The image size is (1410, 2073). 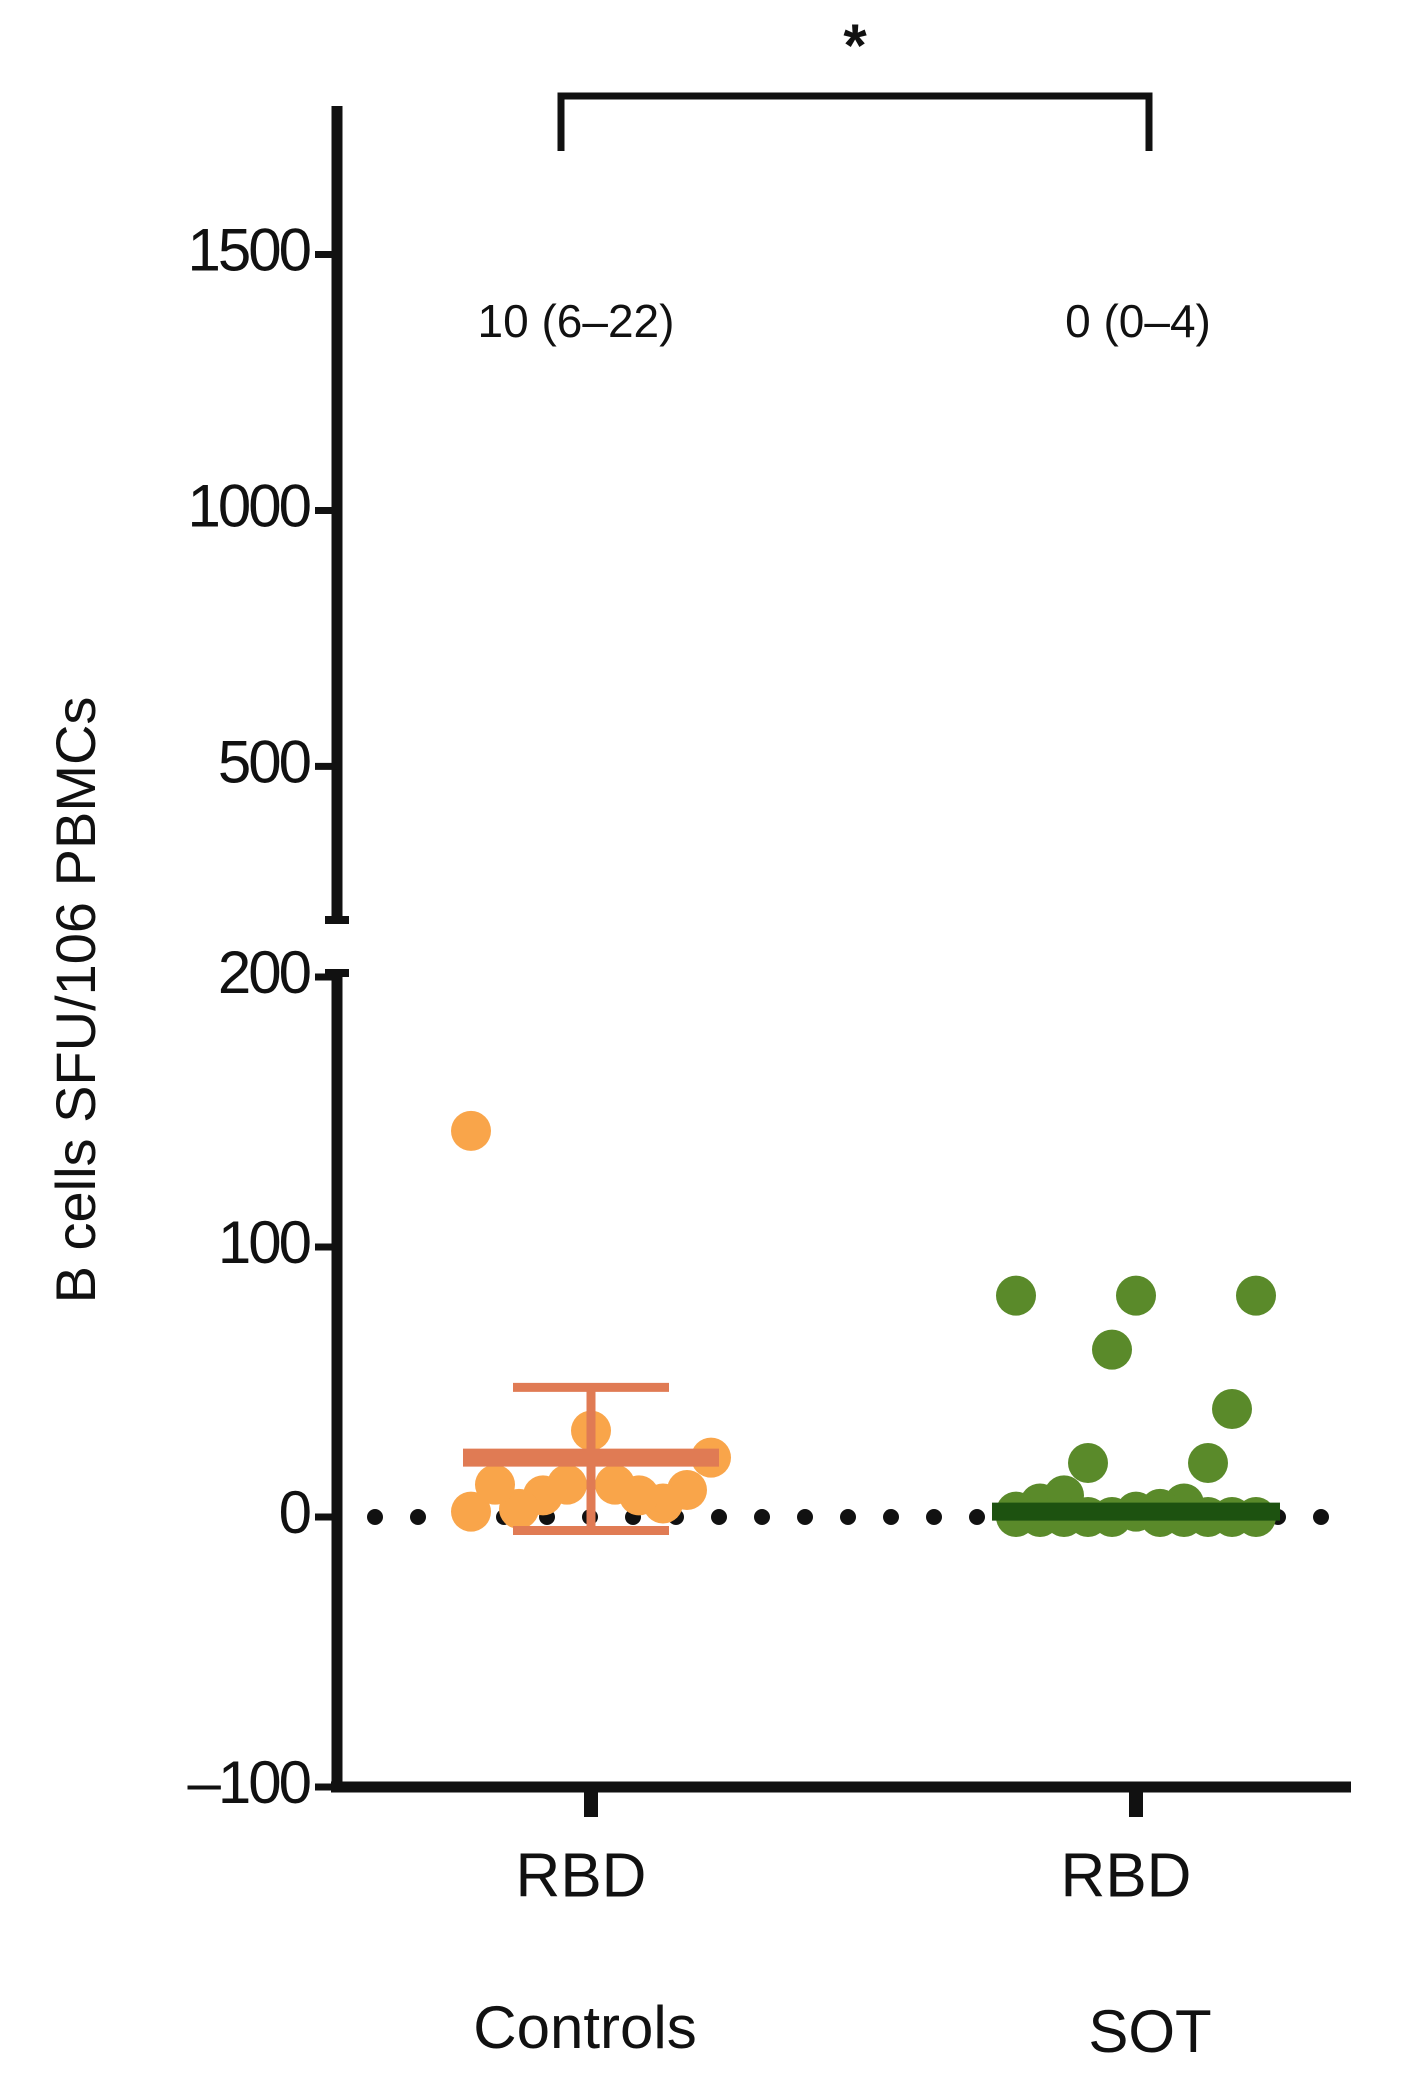 I want to click on y-tick-label: 100, so click(x=264, y=1242).